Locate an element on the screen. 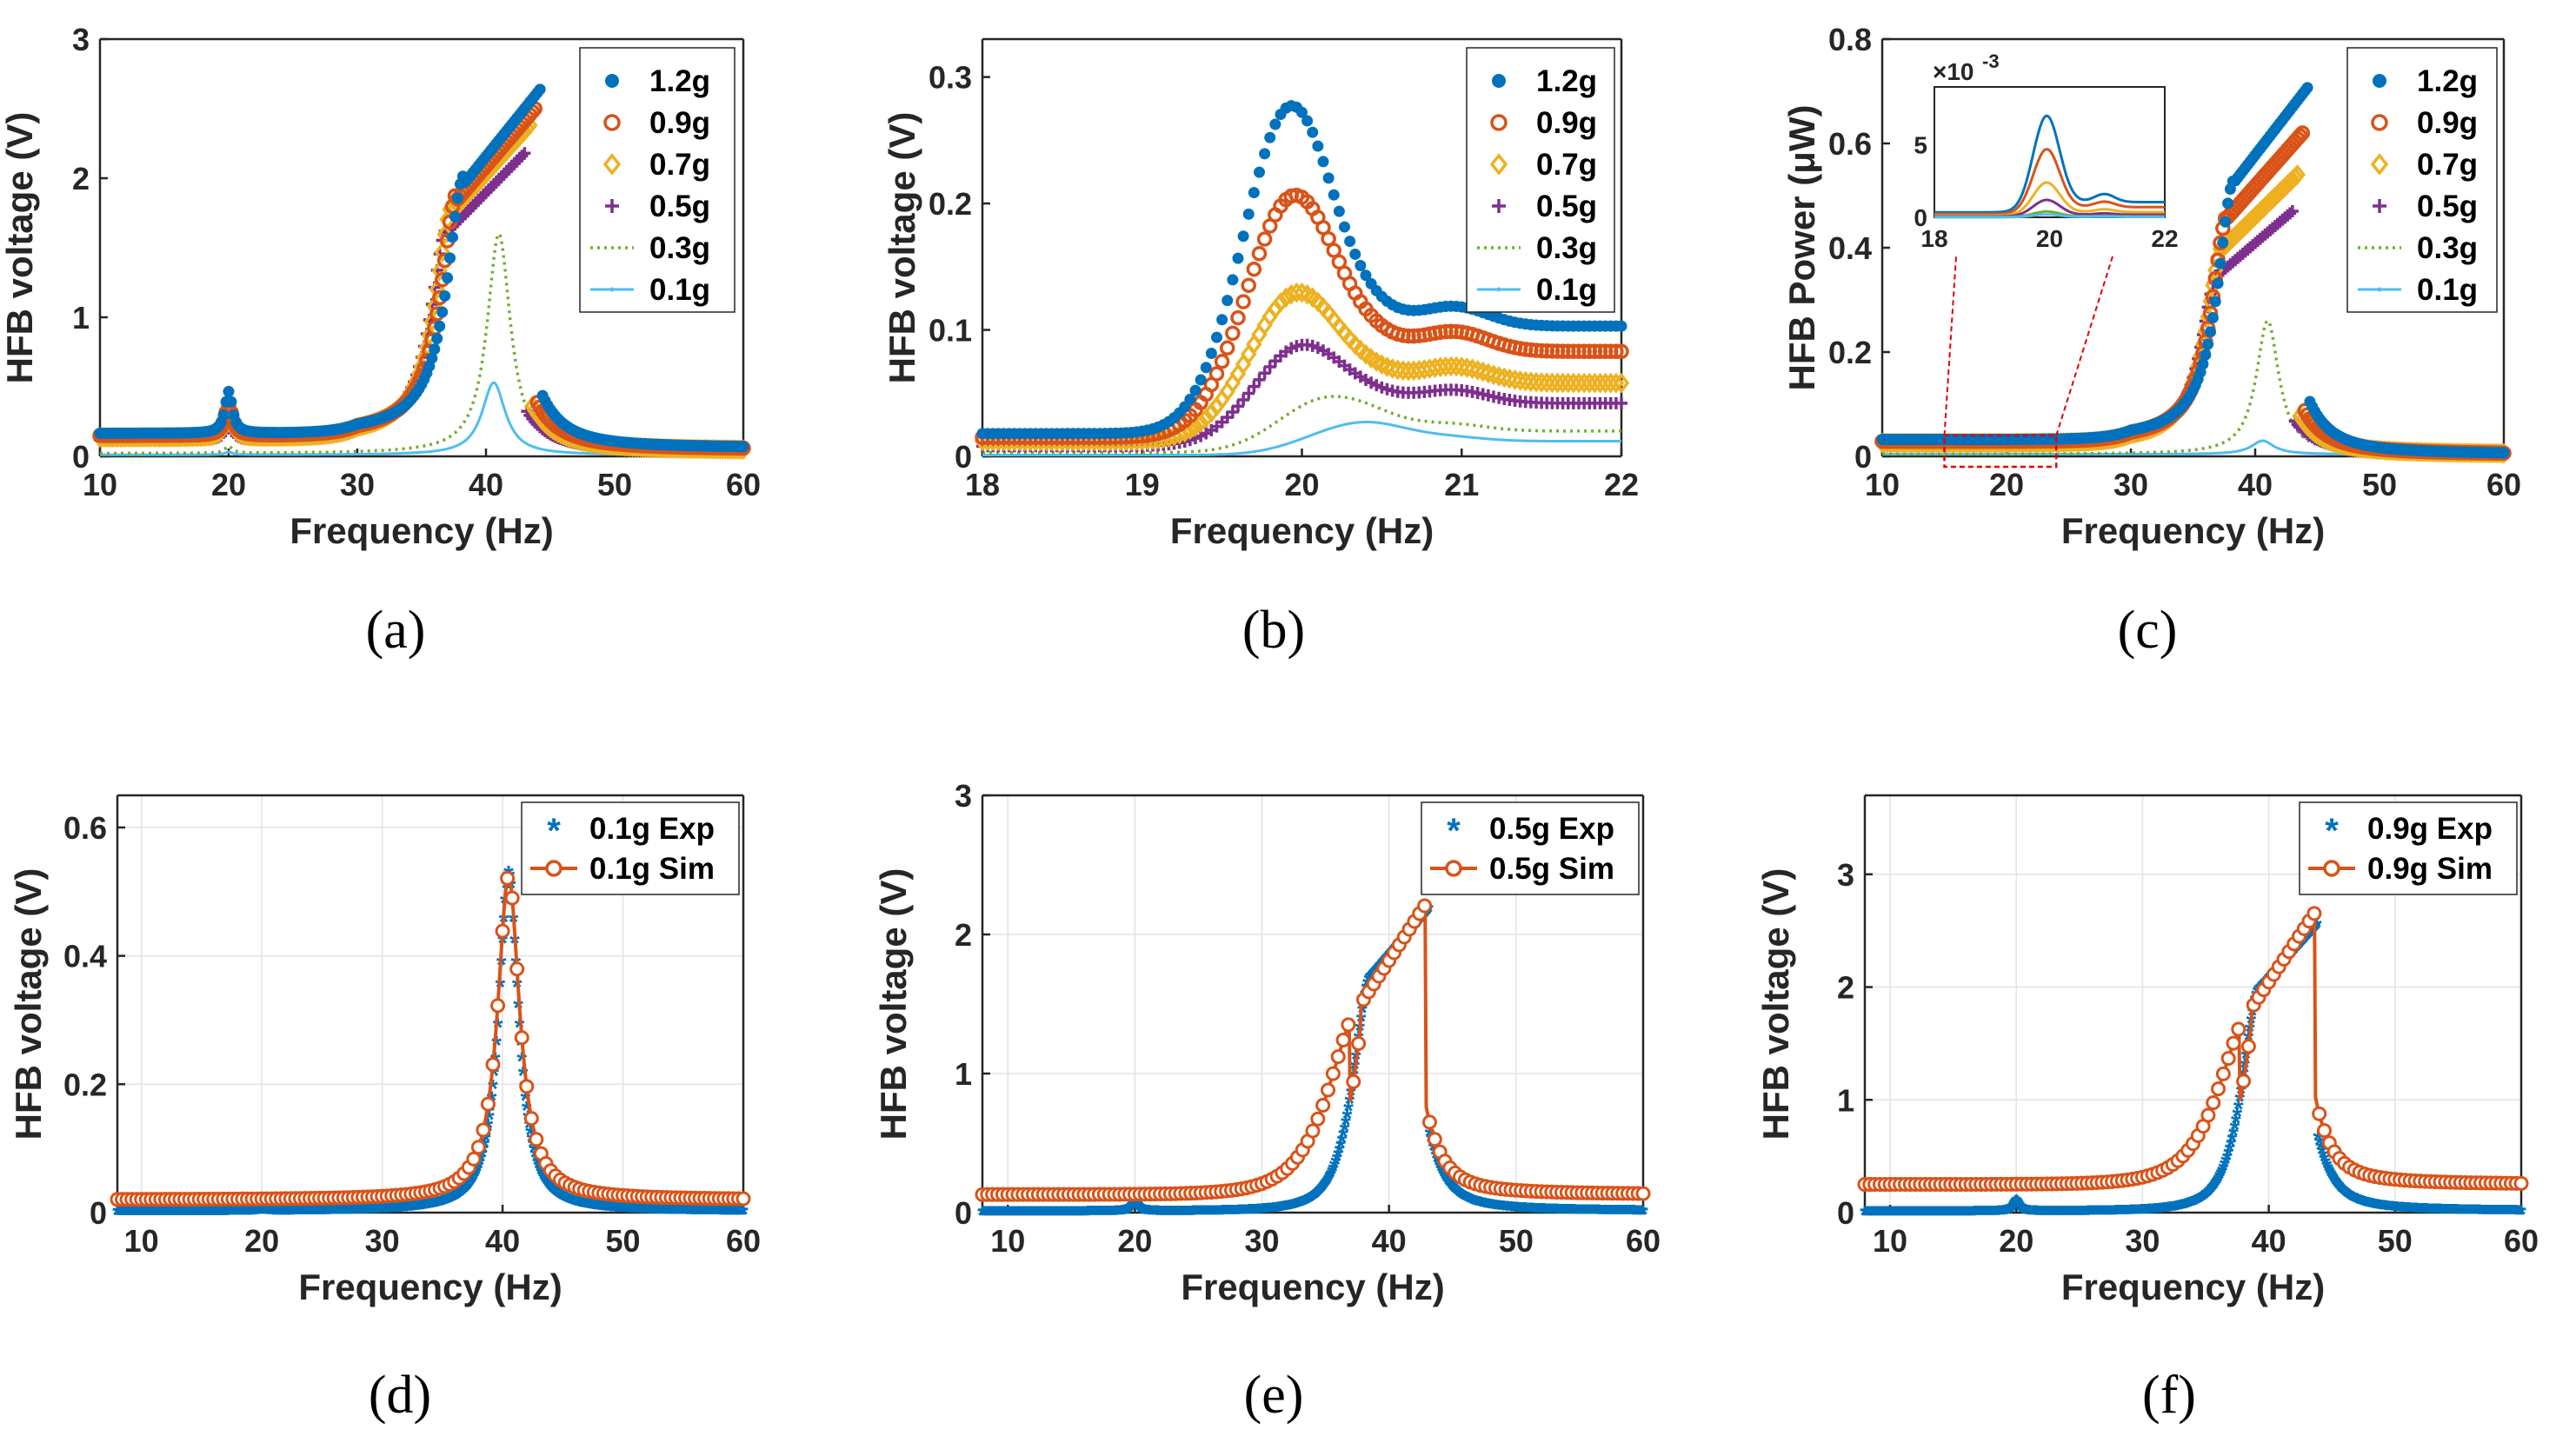  zoom-connector is located at coordinates (1950, 346).